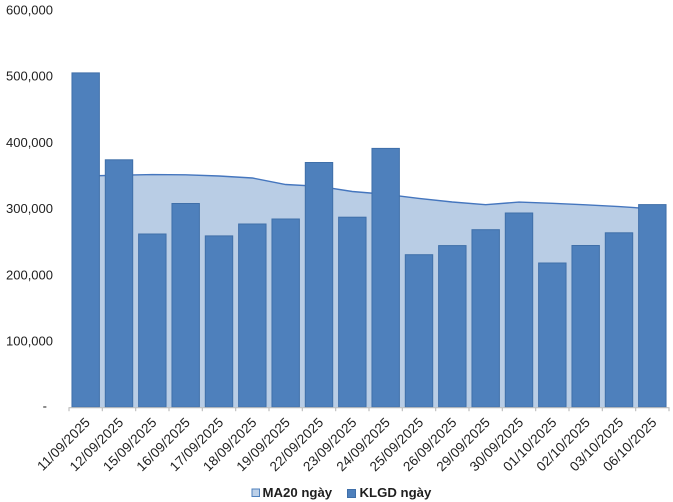  Describe the element at coordinates (396, 492) in the screenshot. I see `svg-text: KLGD ngày` at that location.